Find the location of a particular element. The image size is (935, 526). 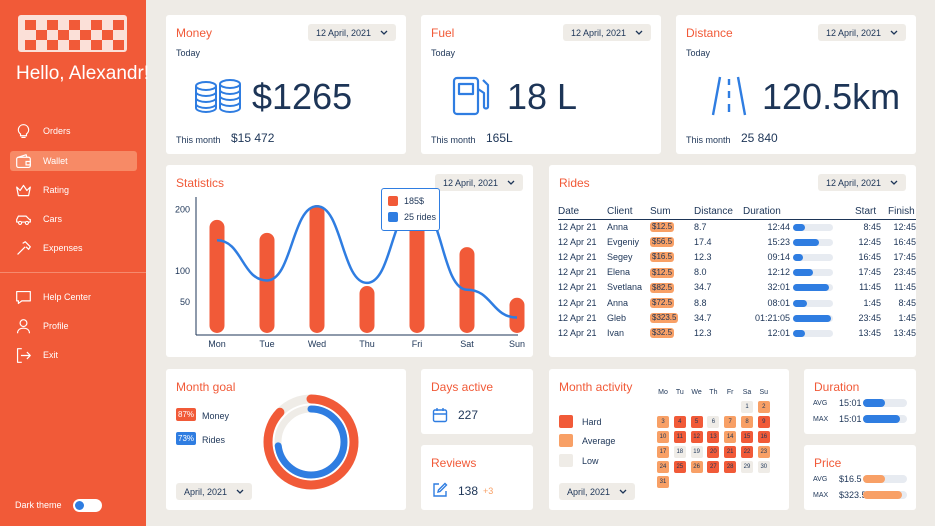

table-row: 12 Apr 21 Anna $12.5 8.7 12:44 8:45 12:45 is located at coordinates (737, 226).